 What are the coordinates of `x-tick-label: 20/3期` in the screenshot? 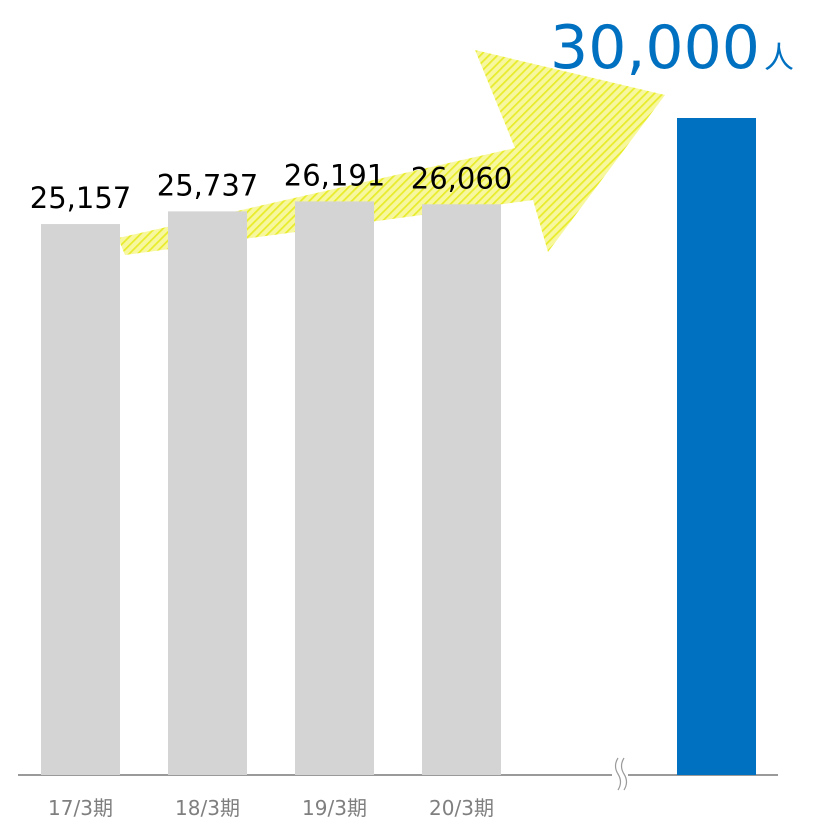 It's located at (461, 808).